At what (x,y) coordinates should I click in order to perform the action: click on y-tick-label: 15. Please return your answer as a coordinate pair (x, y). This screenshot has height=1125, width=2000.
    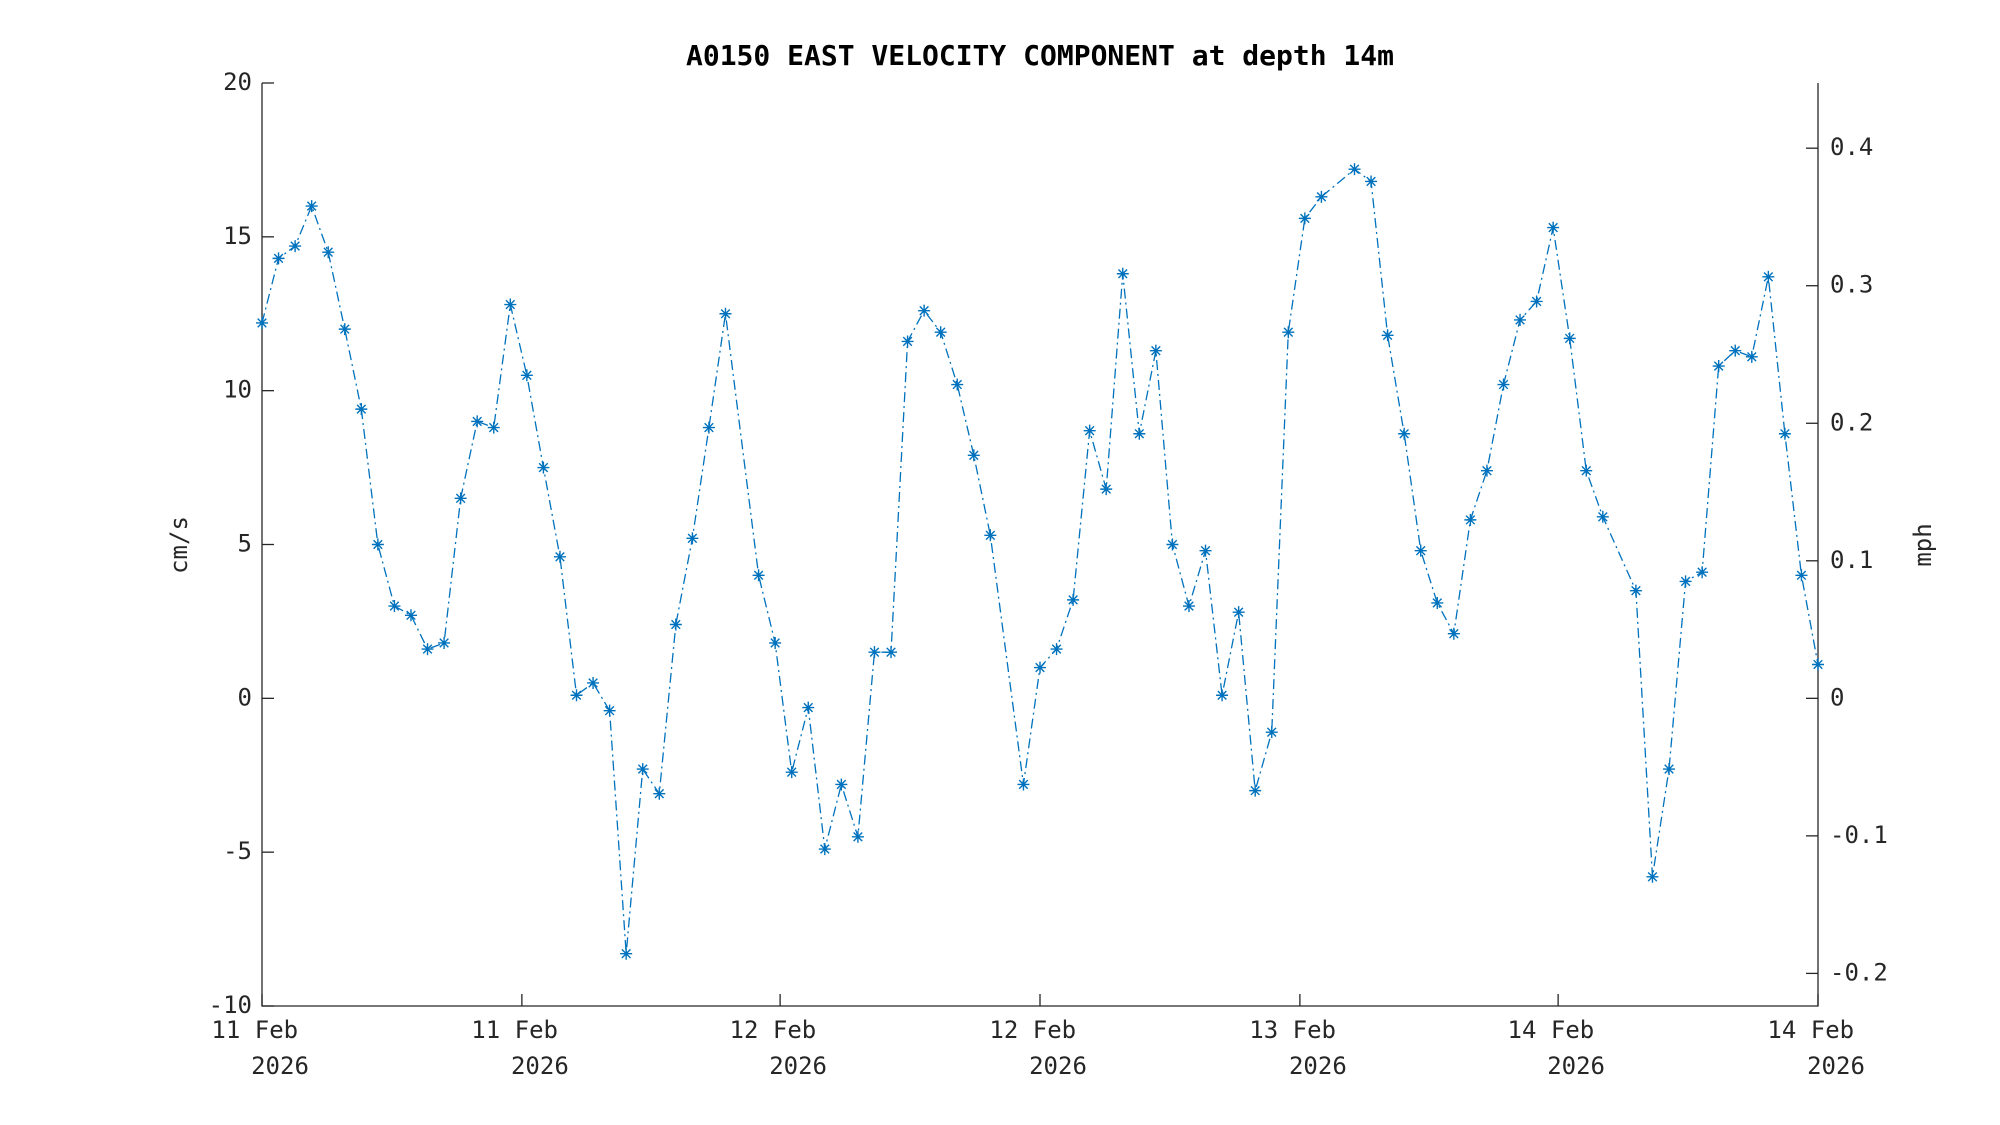
    Looking at the image, I should click on (237, 236).